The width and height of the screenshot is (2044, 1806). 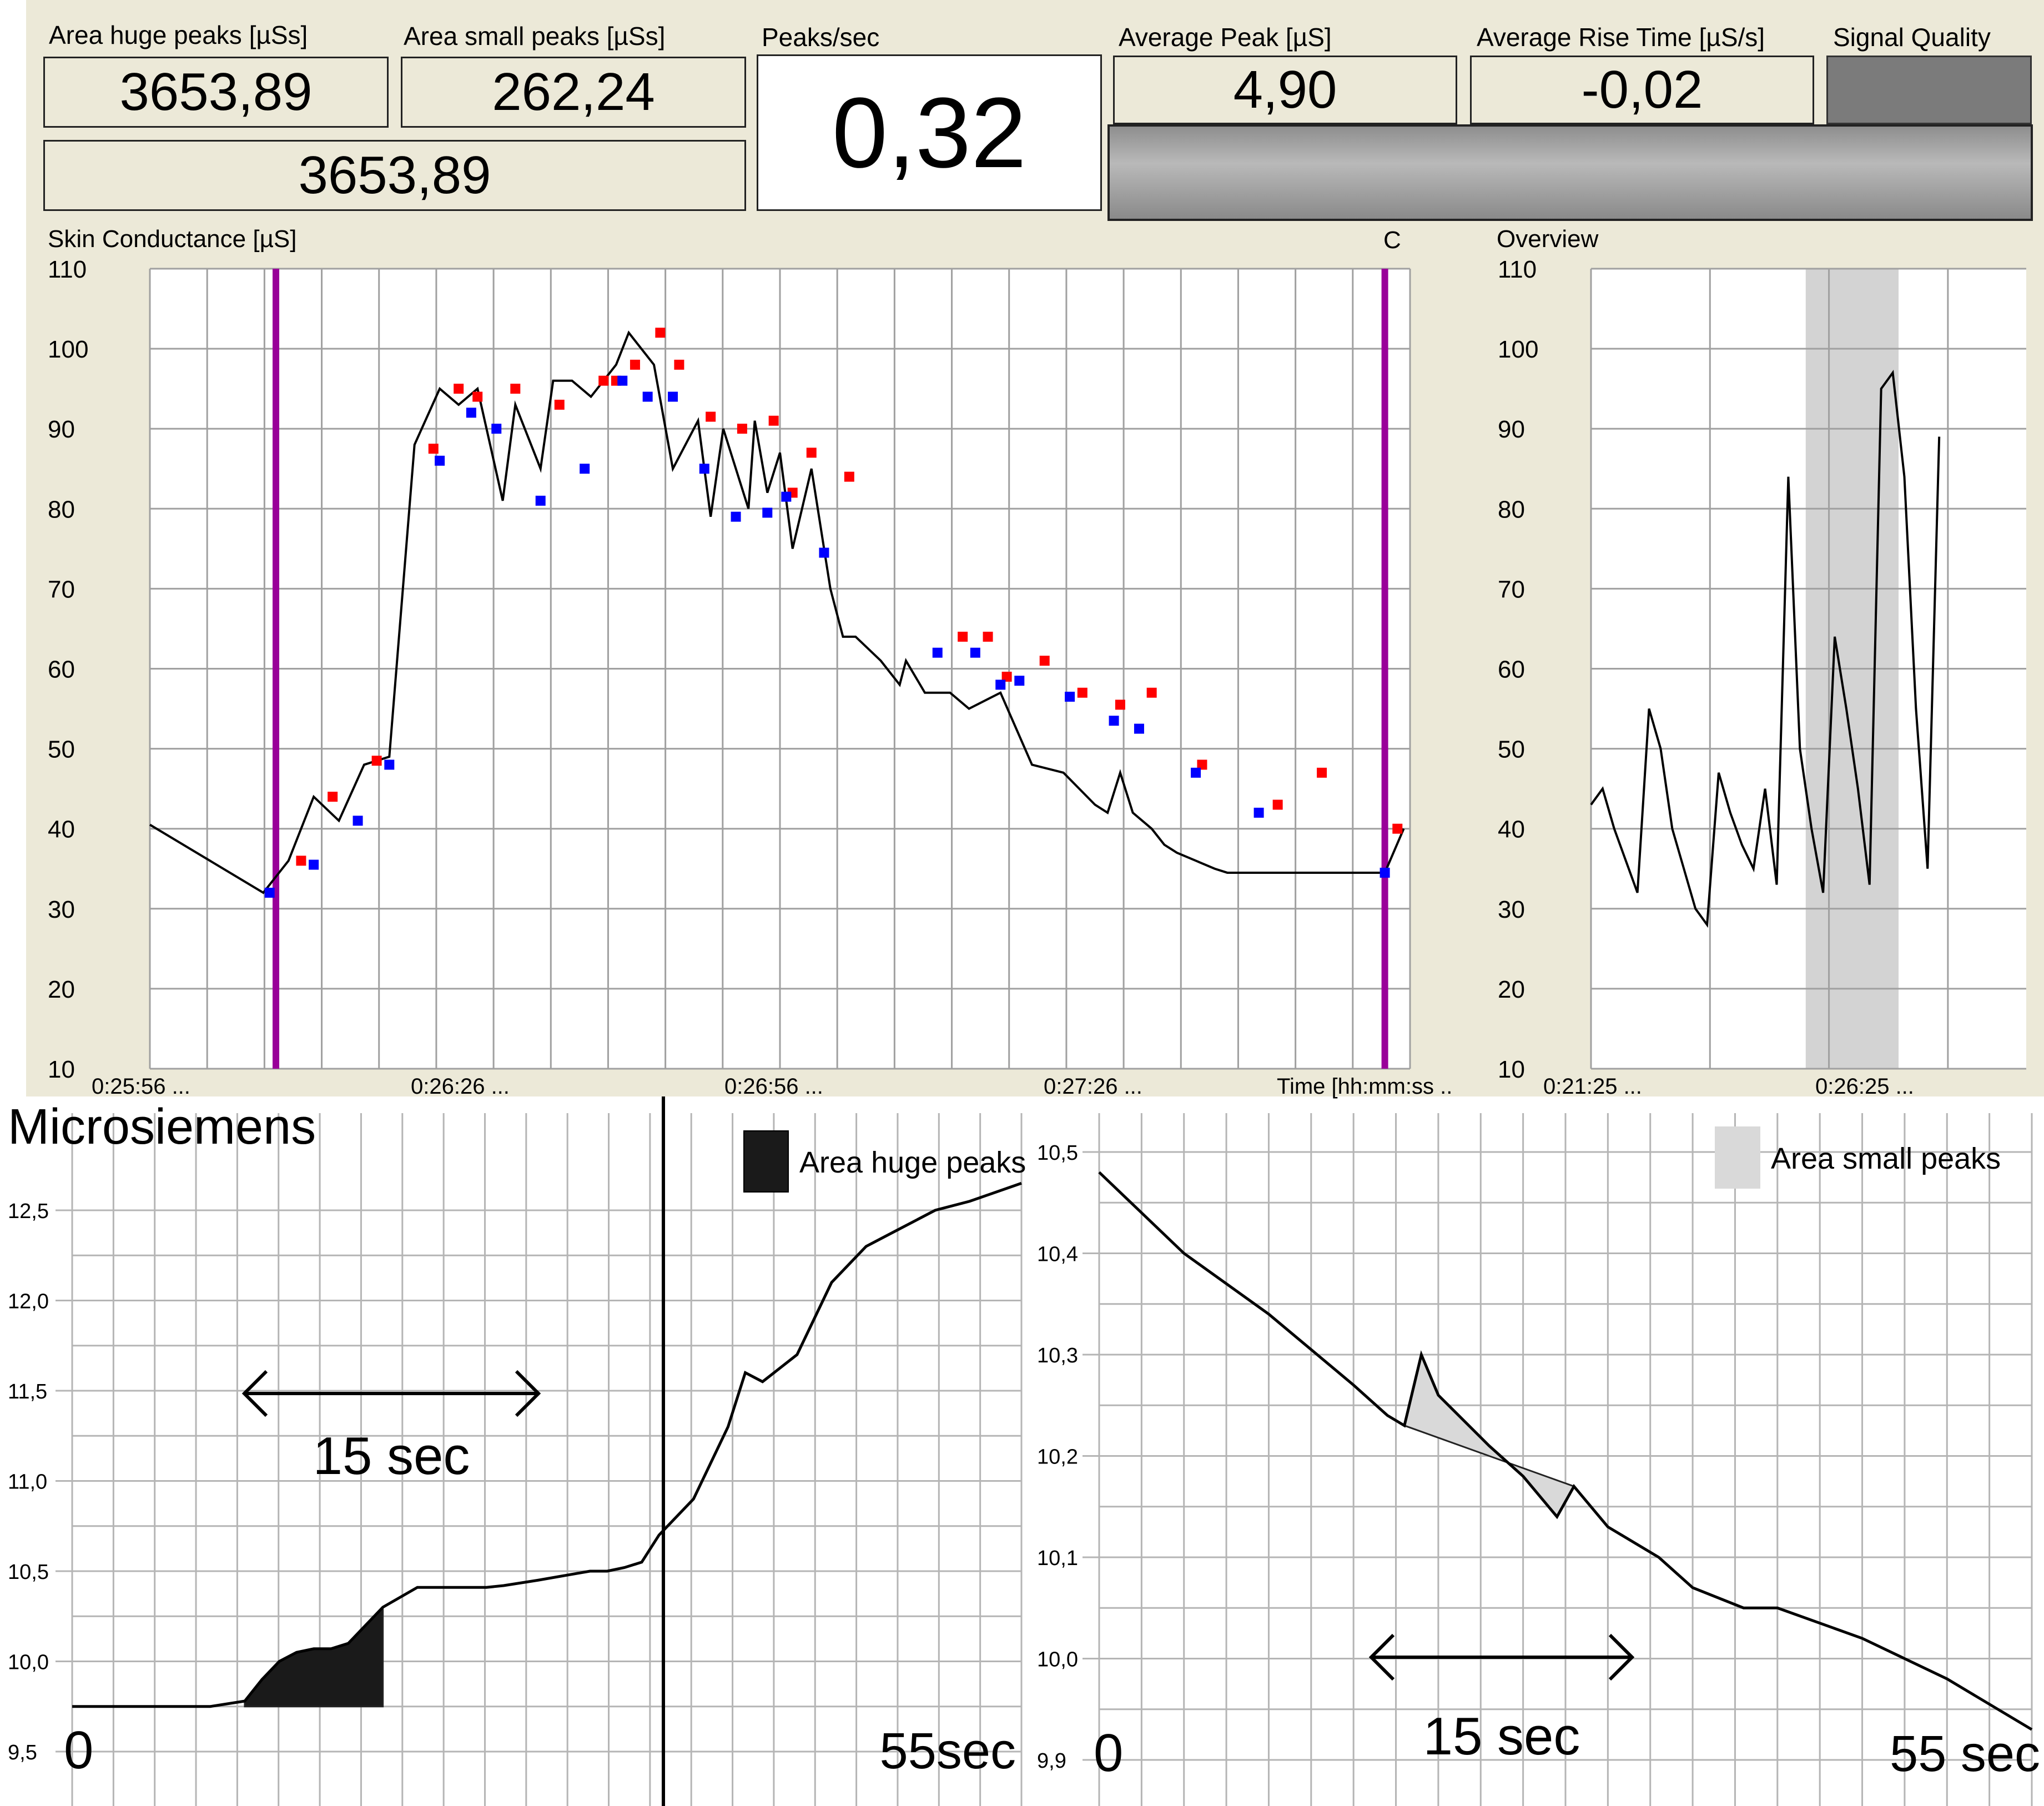 I want to click on peaks-per-sec-value: 0,32, so click(x=929, y=132).